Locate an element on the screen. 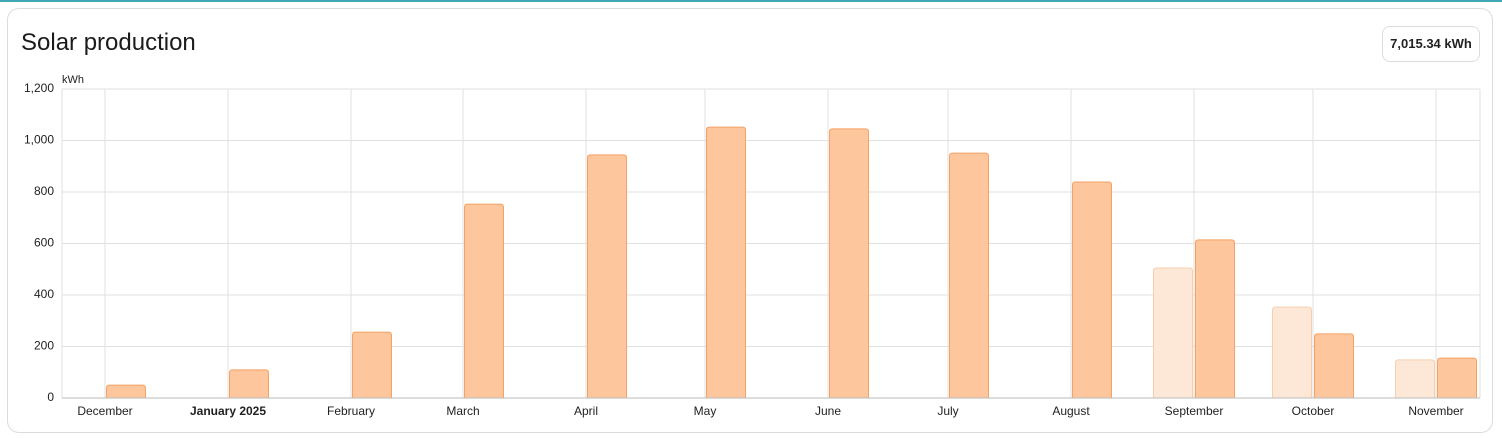  x-tick-label: October is located at coordinates (1313, 411).